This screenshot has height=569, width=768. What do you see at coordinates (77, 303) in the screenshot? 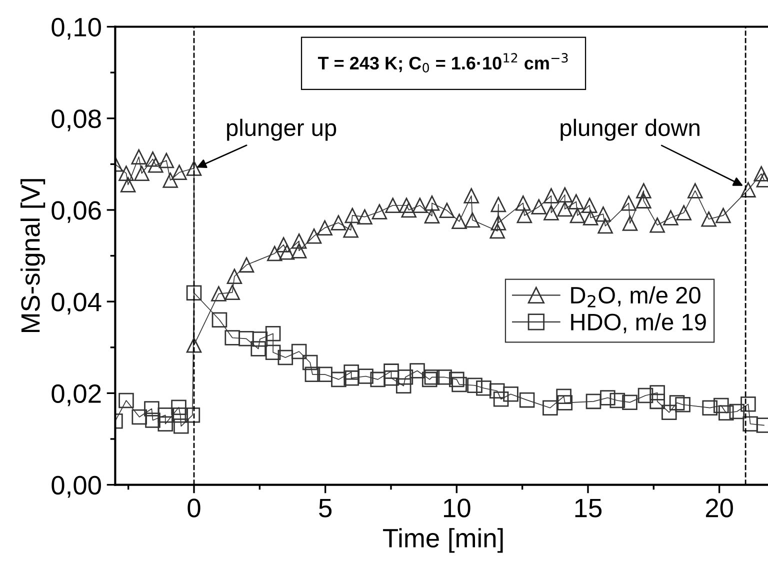
I see `y-tick-label: 0,04` at bounding box center [77, 303].